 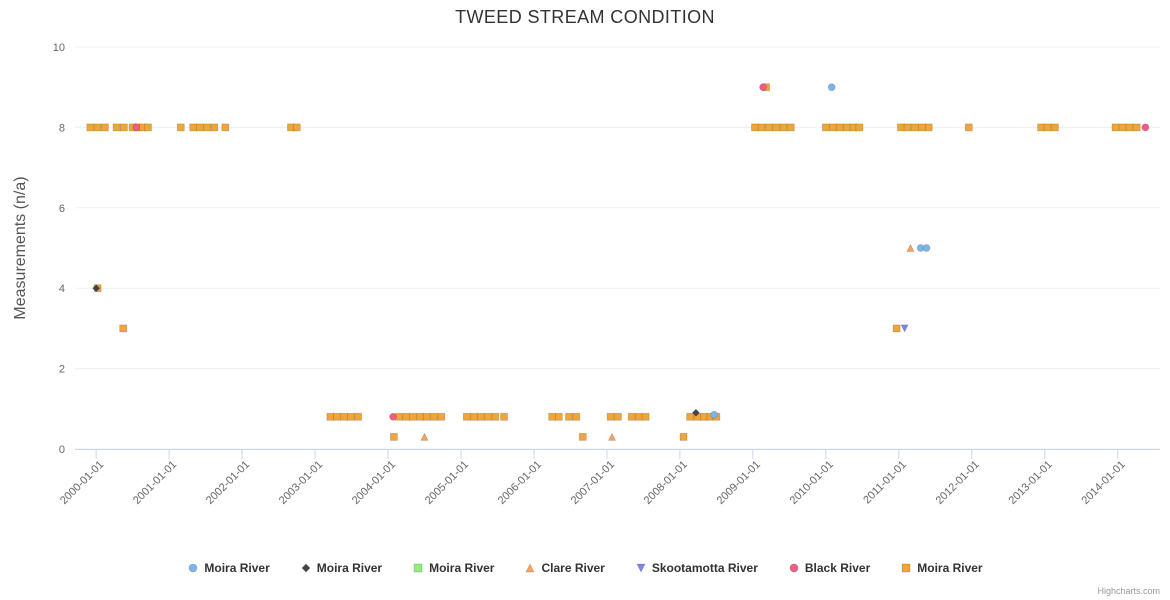 What do you see at coordinates (20, 247) in the screenshot?
I see `y-axis-title: Measurements (n/a)` at bounding box center [20, 247].